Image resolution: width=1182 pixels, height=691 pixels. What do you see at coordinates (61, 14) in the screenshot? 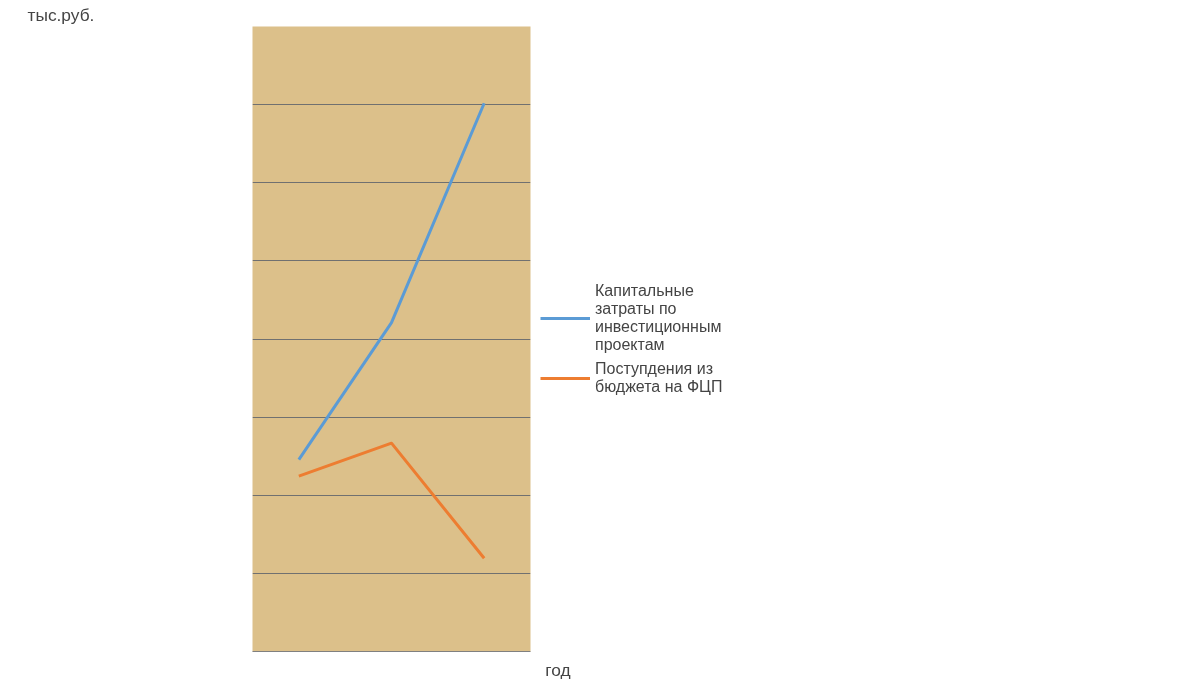
I see `text: тыс.руб.` at bounding box center [61, 14].